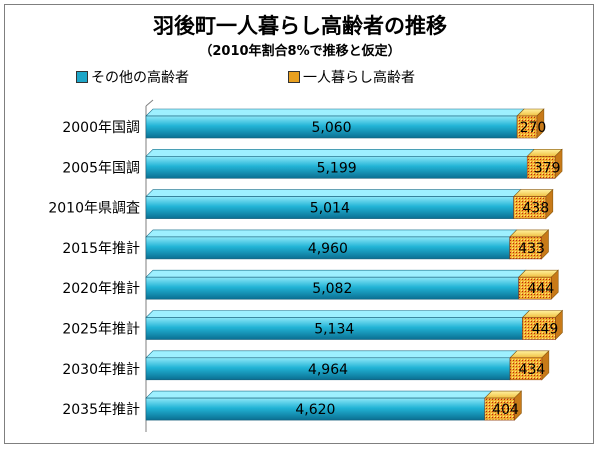 Image resolution: width=600 pixels, height=450 pixels. What do you see at coordinates (328, 370) in the screenshot?
I see `value-label-other-7: 4,964` at bounding box center [328, 370].